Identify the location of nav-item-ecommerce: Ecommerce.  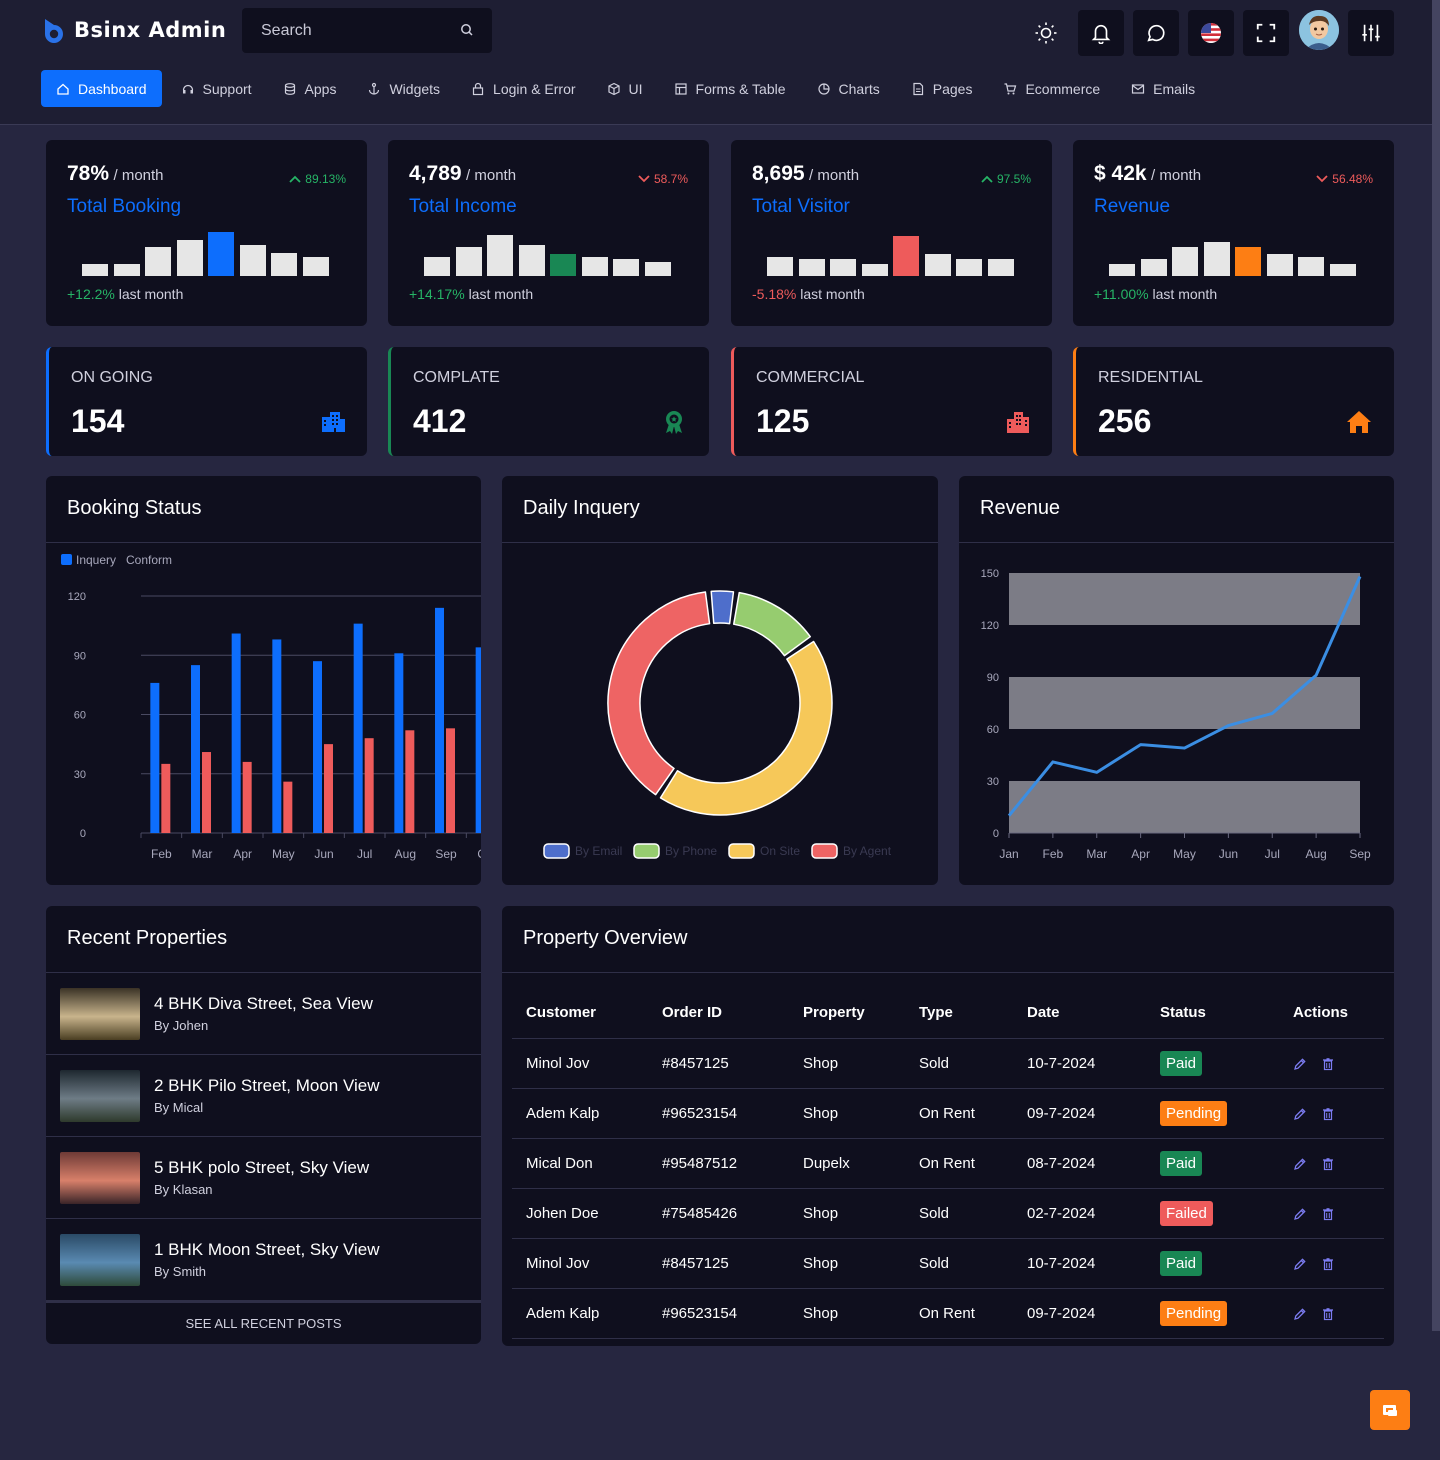
(1051, 88).